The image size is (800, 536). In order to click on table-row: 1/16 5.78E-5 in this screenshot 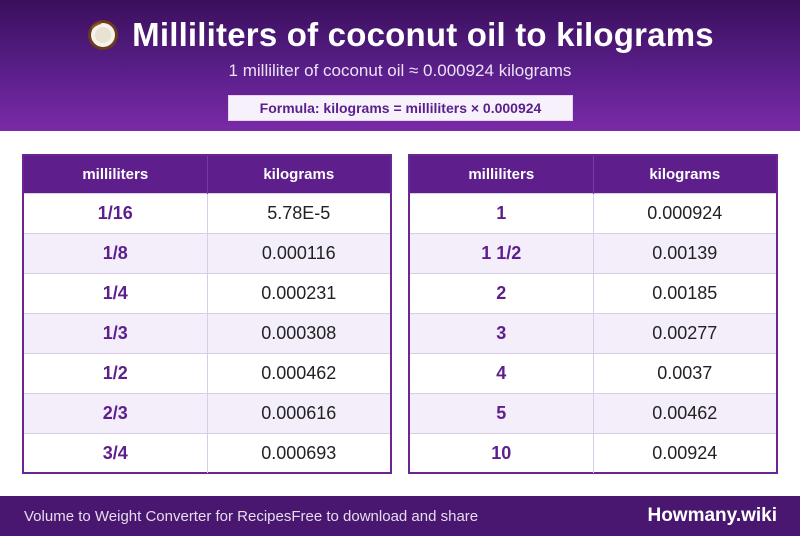, I will do `click(207, 212)`.